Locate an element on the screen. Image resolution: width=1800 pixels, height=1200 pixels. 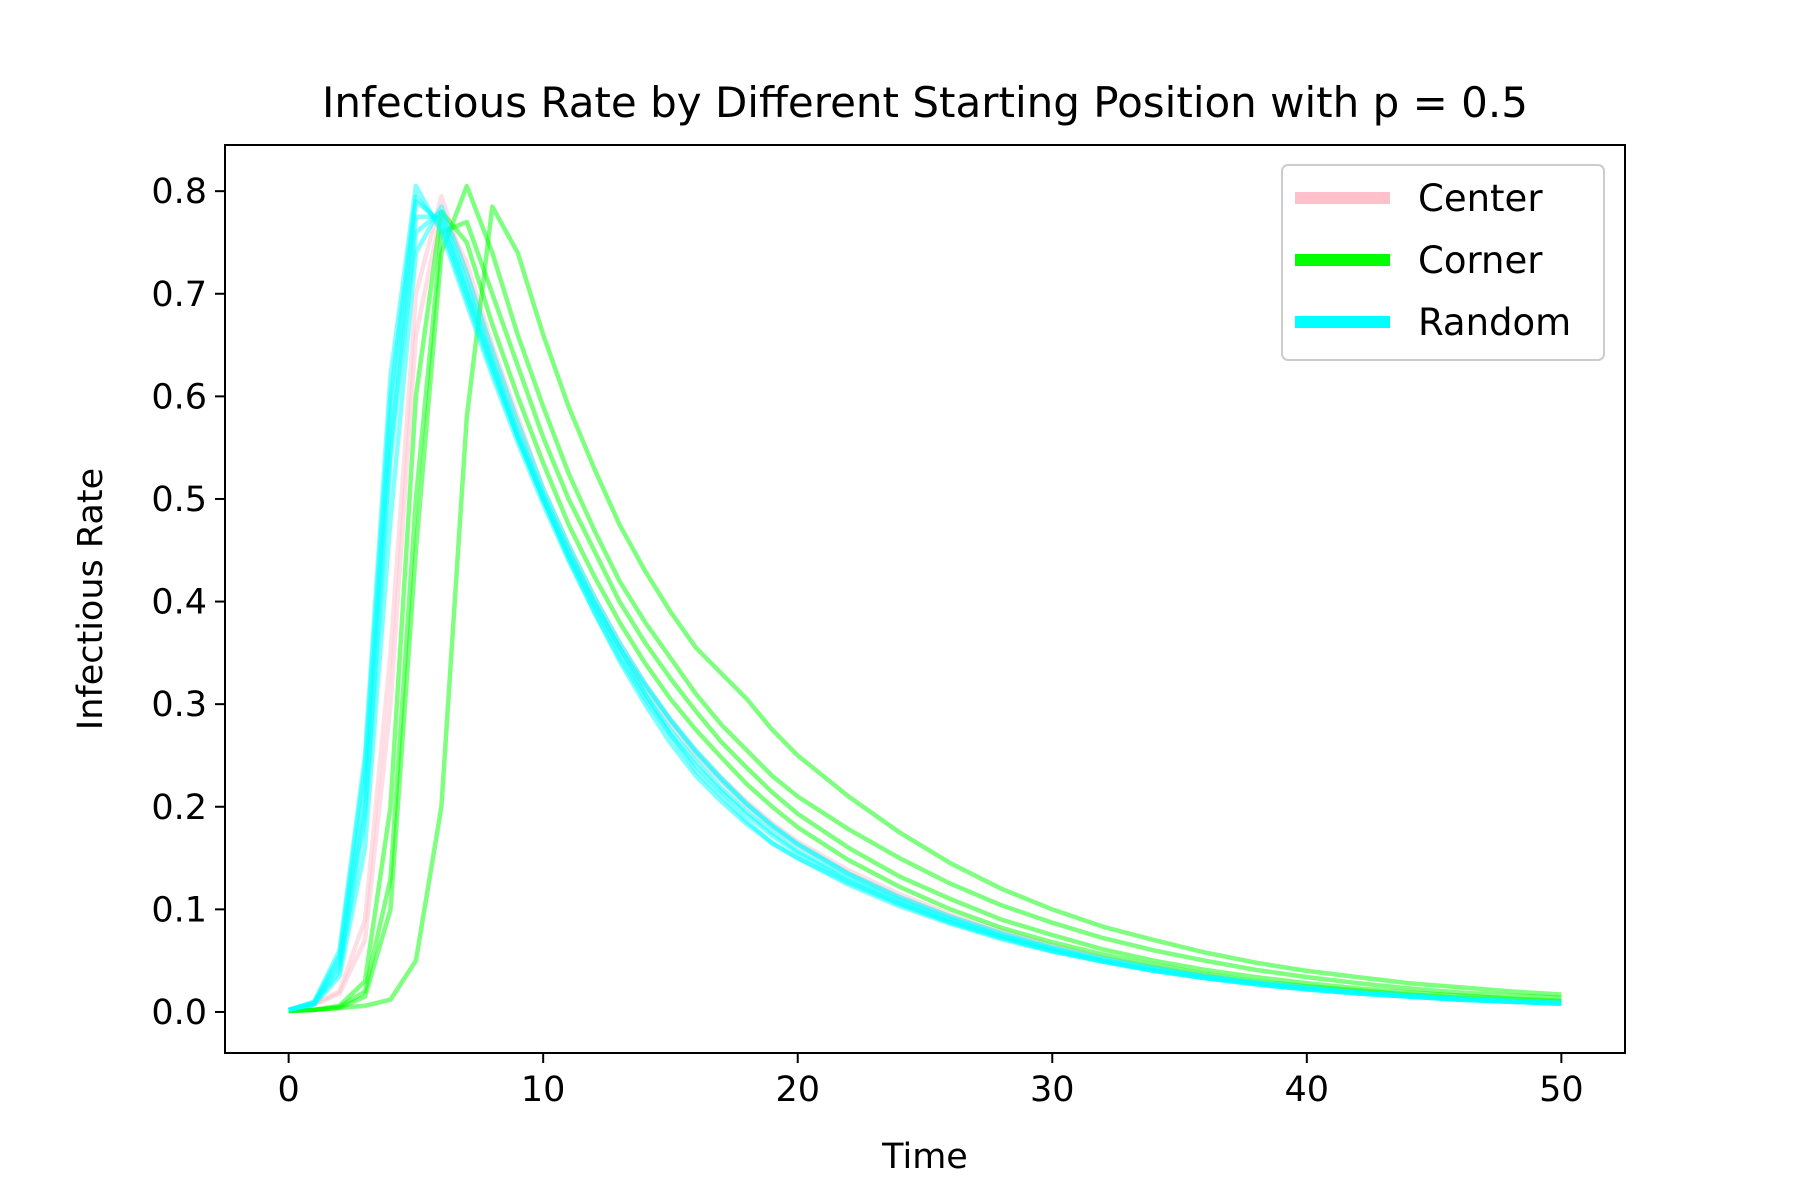
y-tick-label: 0.7 is located at coordinates (179, 295).